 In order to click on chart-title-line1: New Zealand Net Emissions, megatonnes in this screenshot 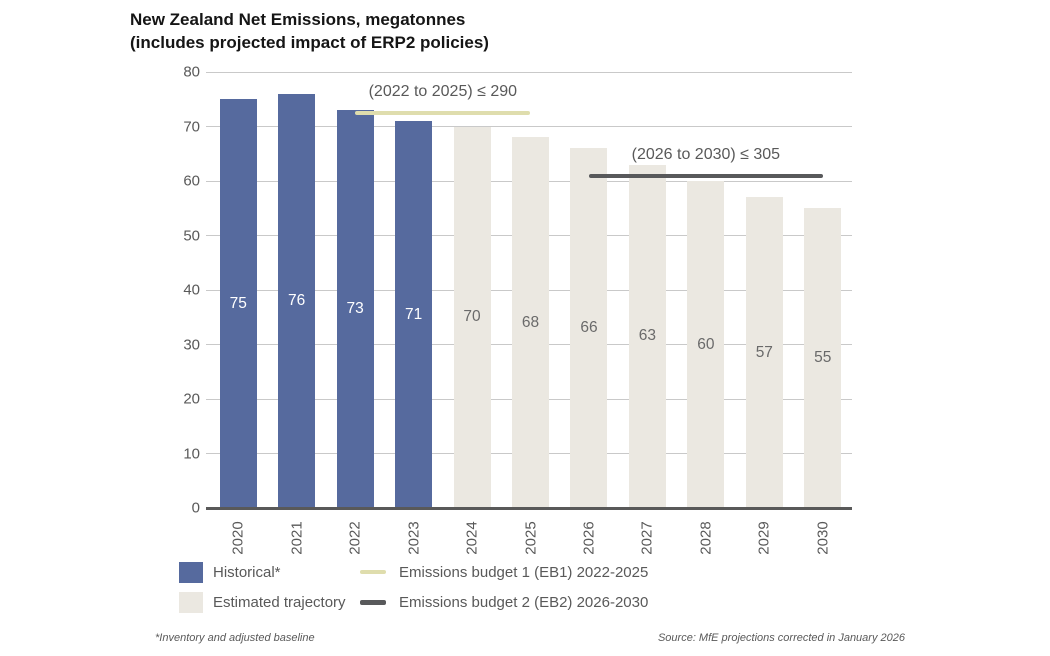, I will do `click(298, 19)`.